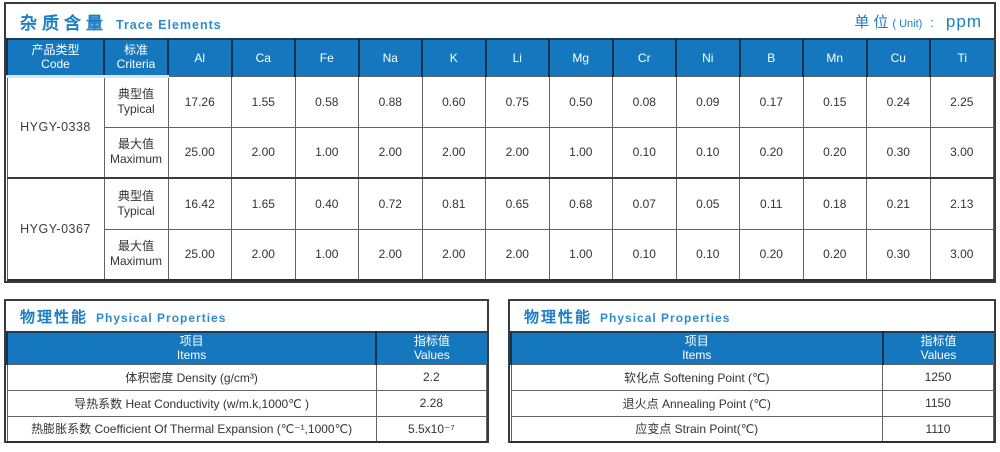  Describe the element at coordinates (389, 57) in the screenshot. I see `column-header-na: Na` at that location.